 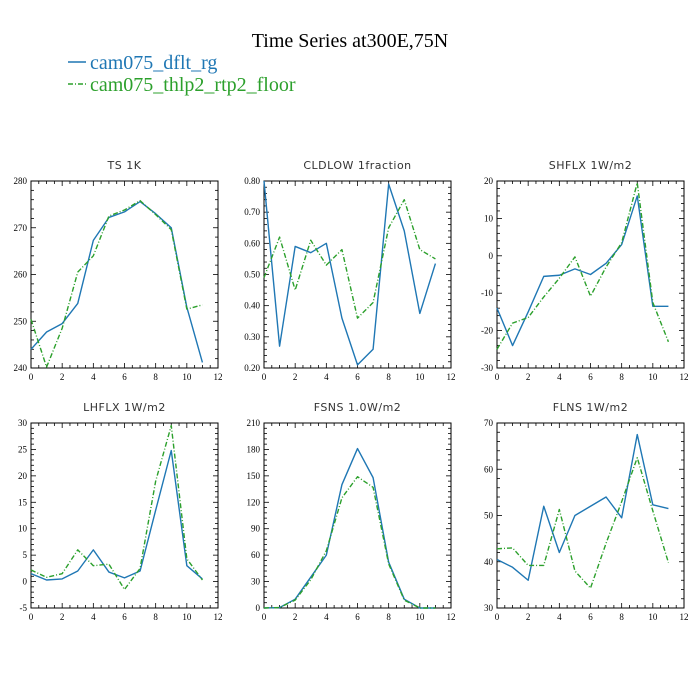 What do you see at coordinates (590, 407) in the screenshot?
I see `panel-title: FLNS 1W/m2` at bounding box center [590, 407].